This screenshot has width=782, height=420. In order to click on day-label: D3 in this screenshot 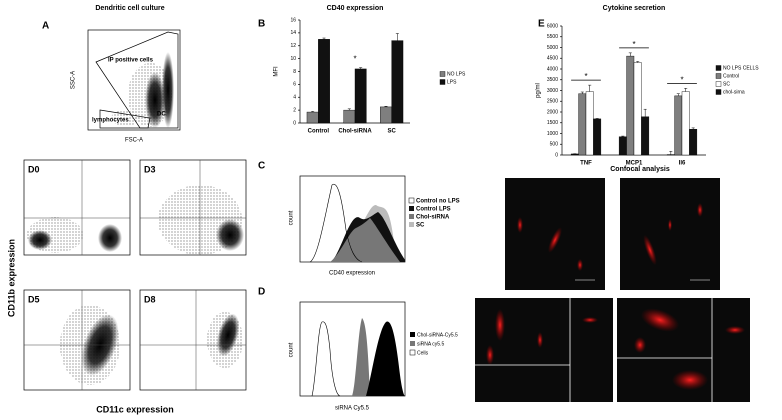, I will do `click(150, 169)`.